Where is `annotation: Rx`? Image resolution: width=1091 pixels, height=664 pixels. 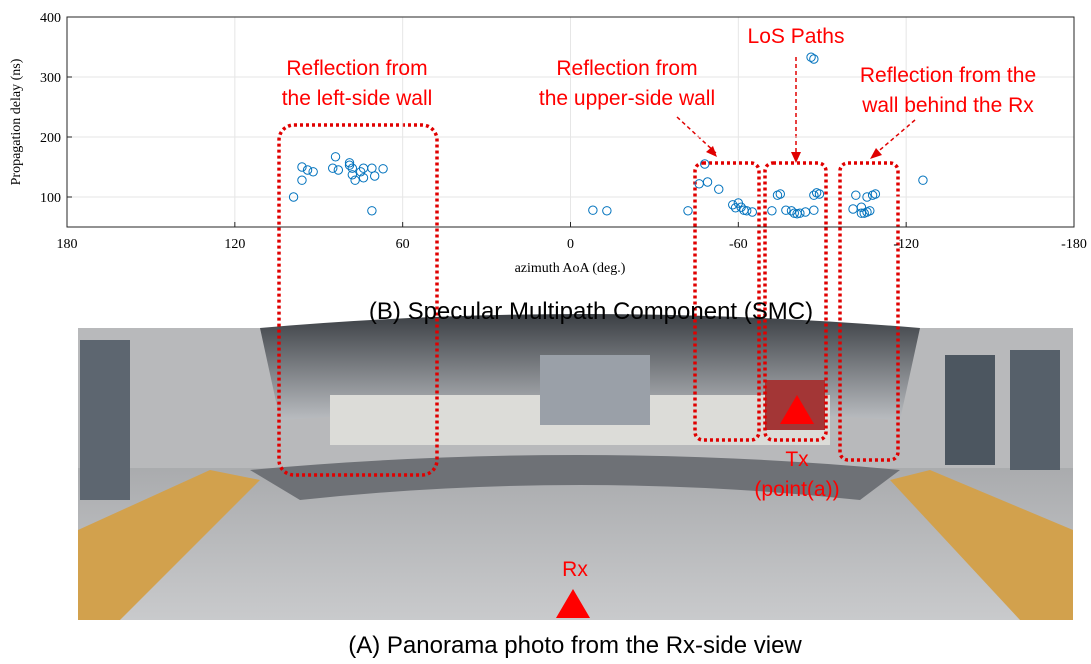 annotation: Rx is located at coordinates (575, 569).